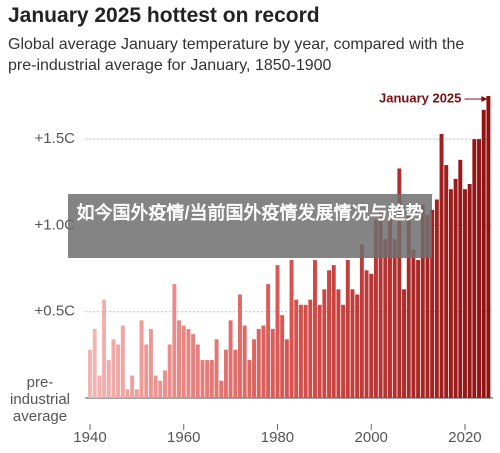  Describe the element at coordinates (164, 15) in the screenshot. I see `chart-title: January 2025 hottest on record` at that location.